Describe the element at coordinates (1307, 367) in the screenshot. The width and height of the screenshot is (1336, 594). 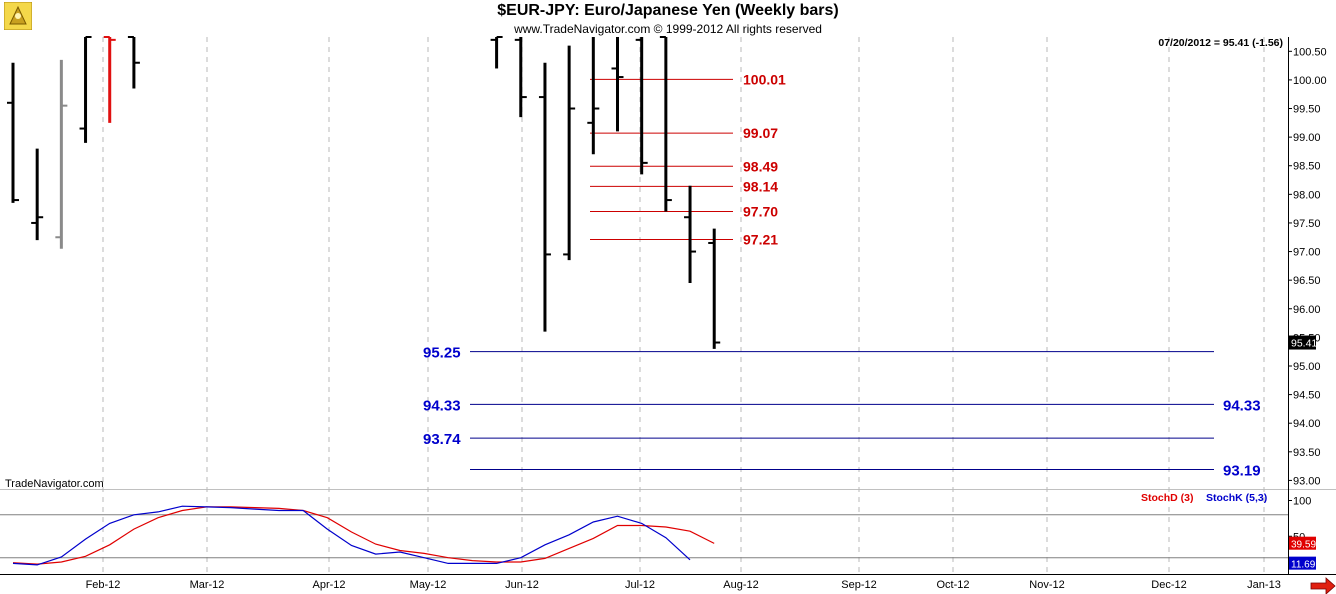
I see `y-tick-label: 95.00` at that location.